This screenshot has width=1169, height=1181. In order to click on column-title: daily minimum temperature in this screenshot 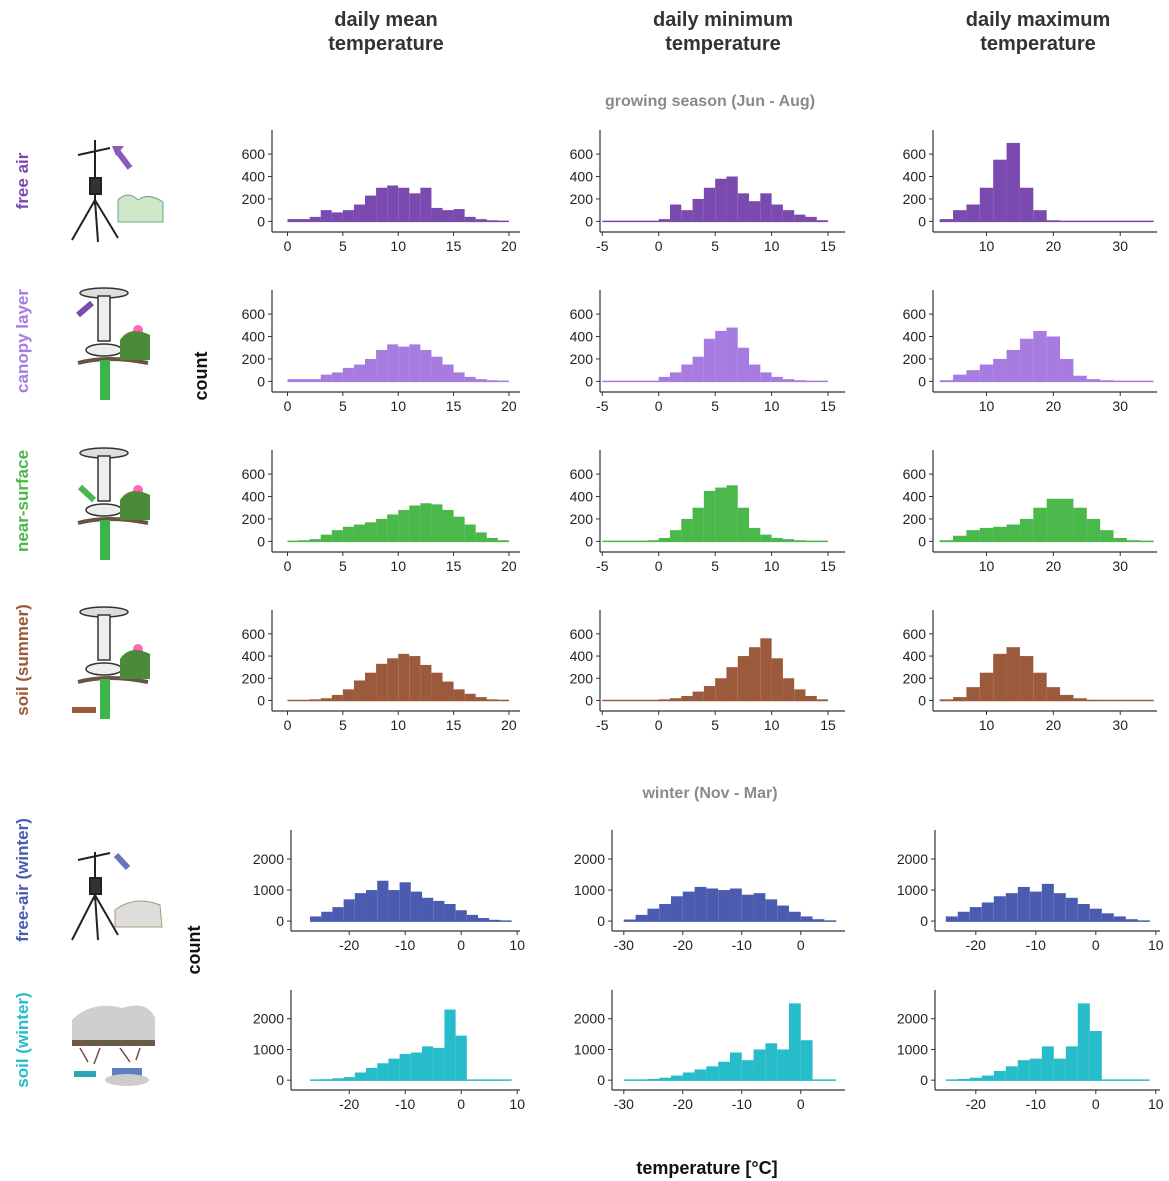, I will do `click(723, 32)`.